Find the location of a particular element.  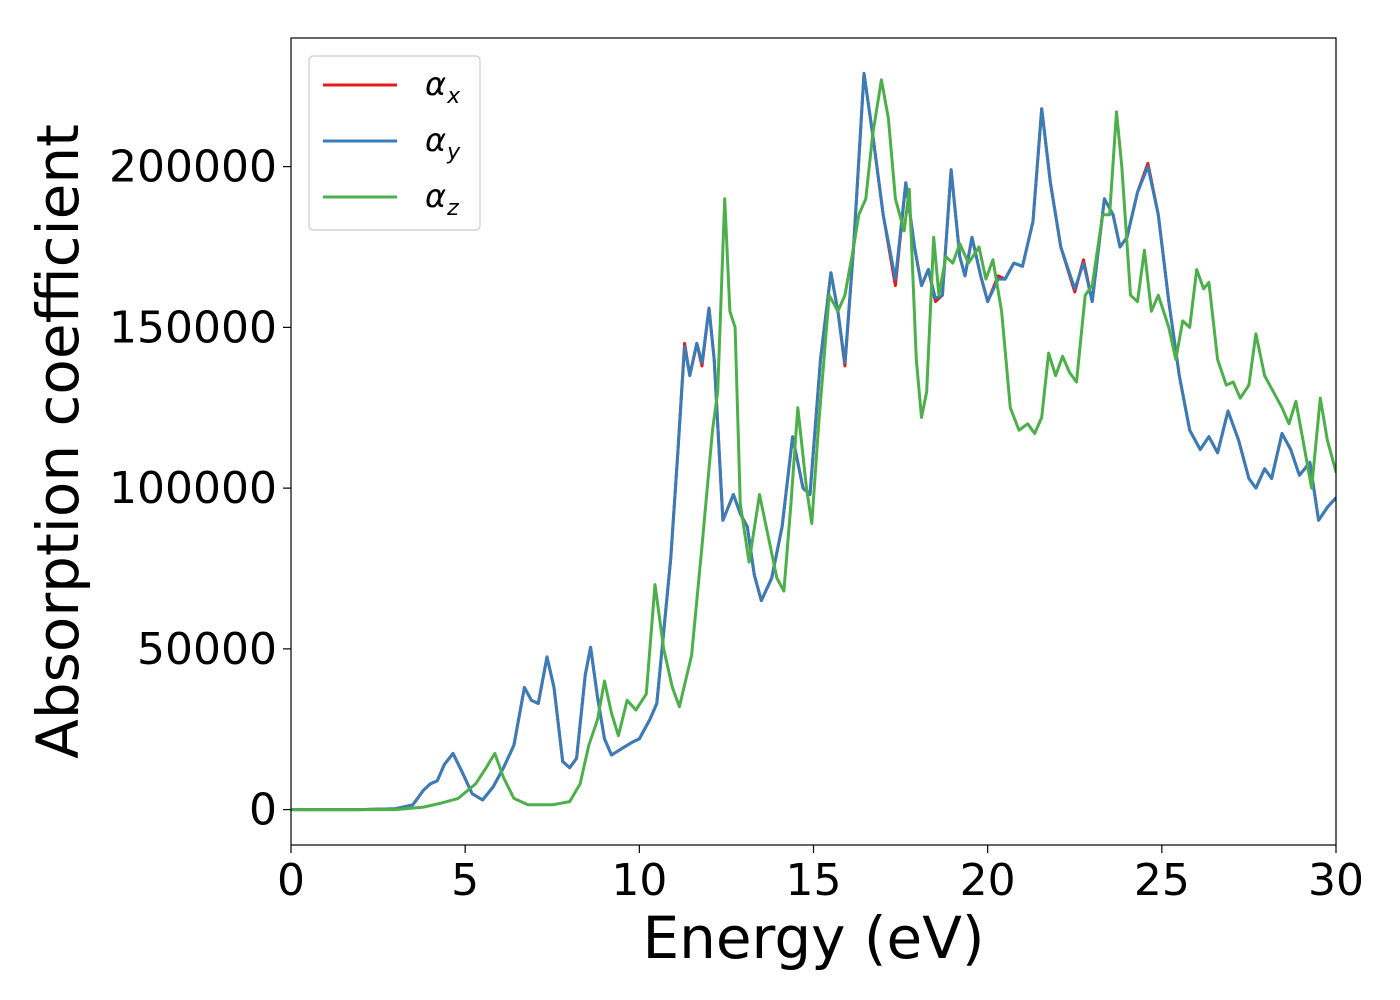

x-axis-title: Energy (eV) is located at coordinates (813, 938).